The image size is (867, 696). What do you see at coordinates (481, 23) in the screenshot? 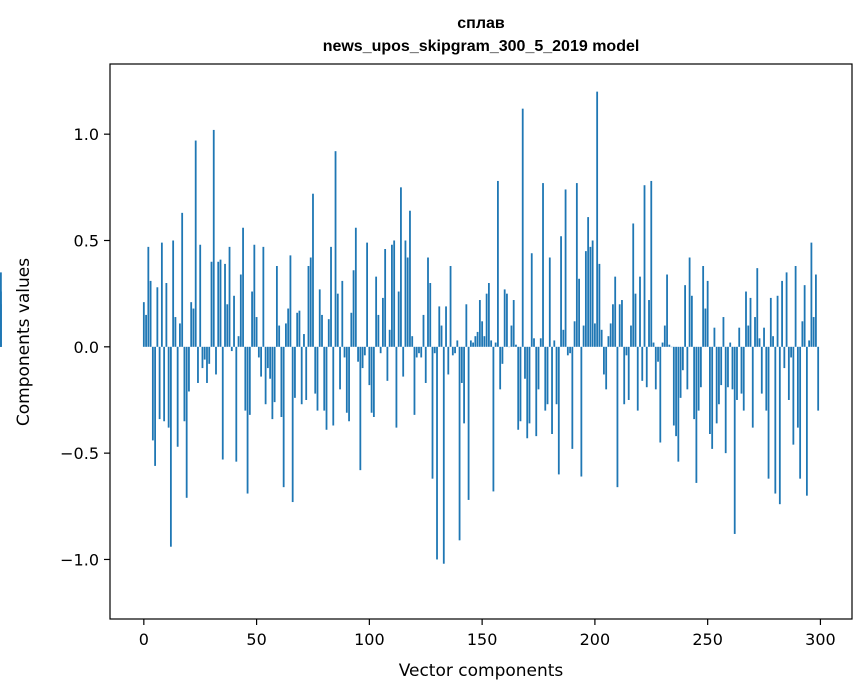
I see `chart-title: сплав` at bounding box center [481, 23].